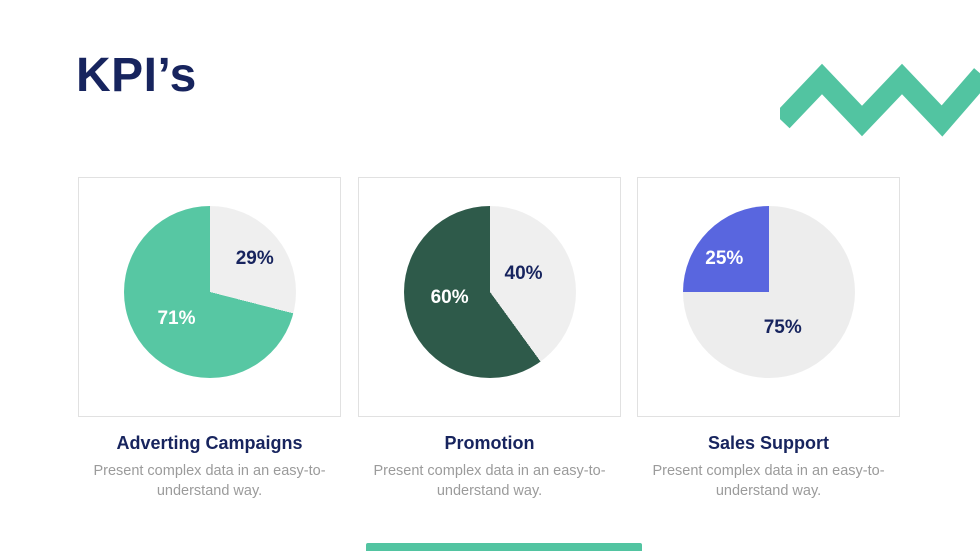  What do you see at coordinates (210, 292) in the screenshot?
I see `pie-chart-adverting-campaigns: 29% 71%` at bounding box center [210, 292].